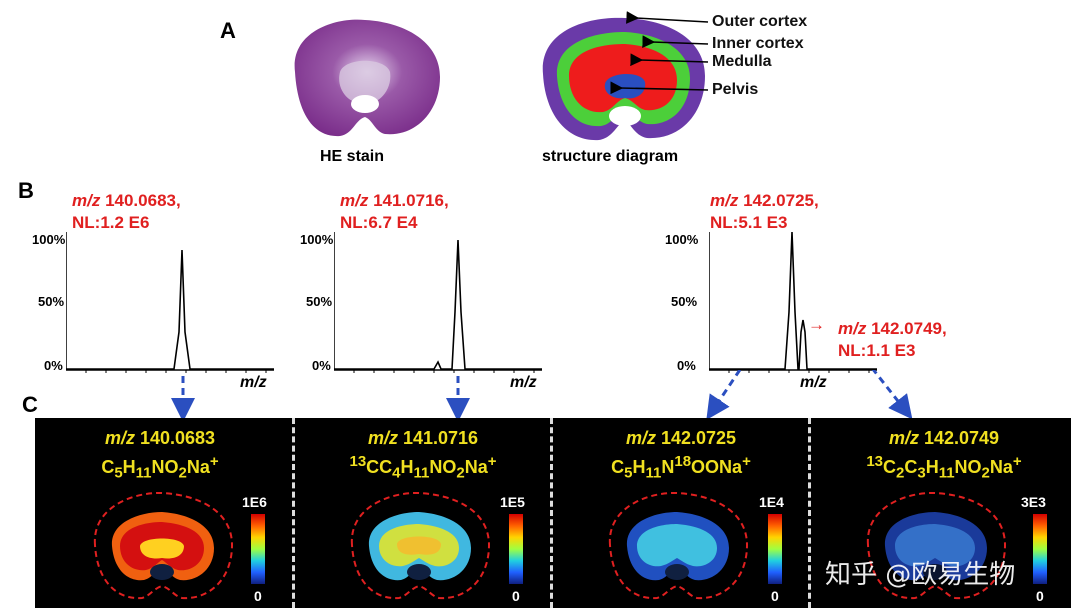 This screenshot has height=616, width=1080. Describe the element at coordinates (26, 190) in the screenshot. I see `panel-b-letter: B` at that location.